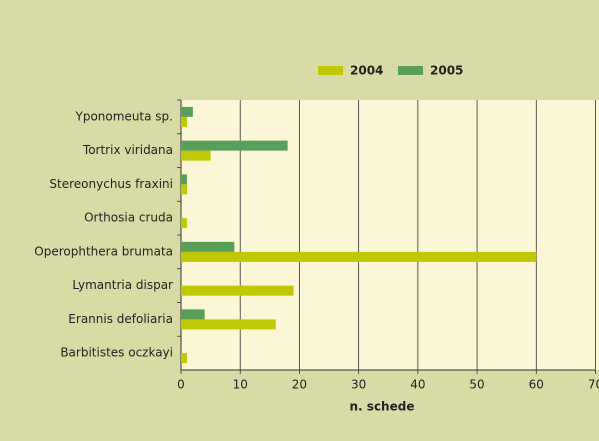 The image size is (599, 441). Describe the element at coordinates (181, 385) in the screenshot. I see `x-tick-label: 0` at that location.